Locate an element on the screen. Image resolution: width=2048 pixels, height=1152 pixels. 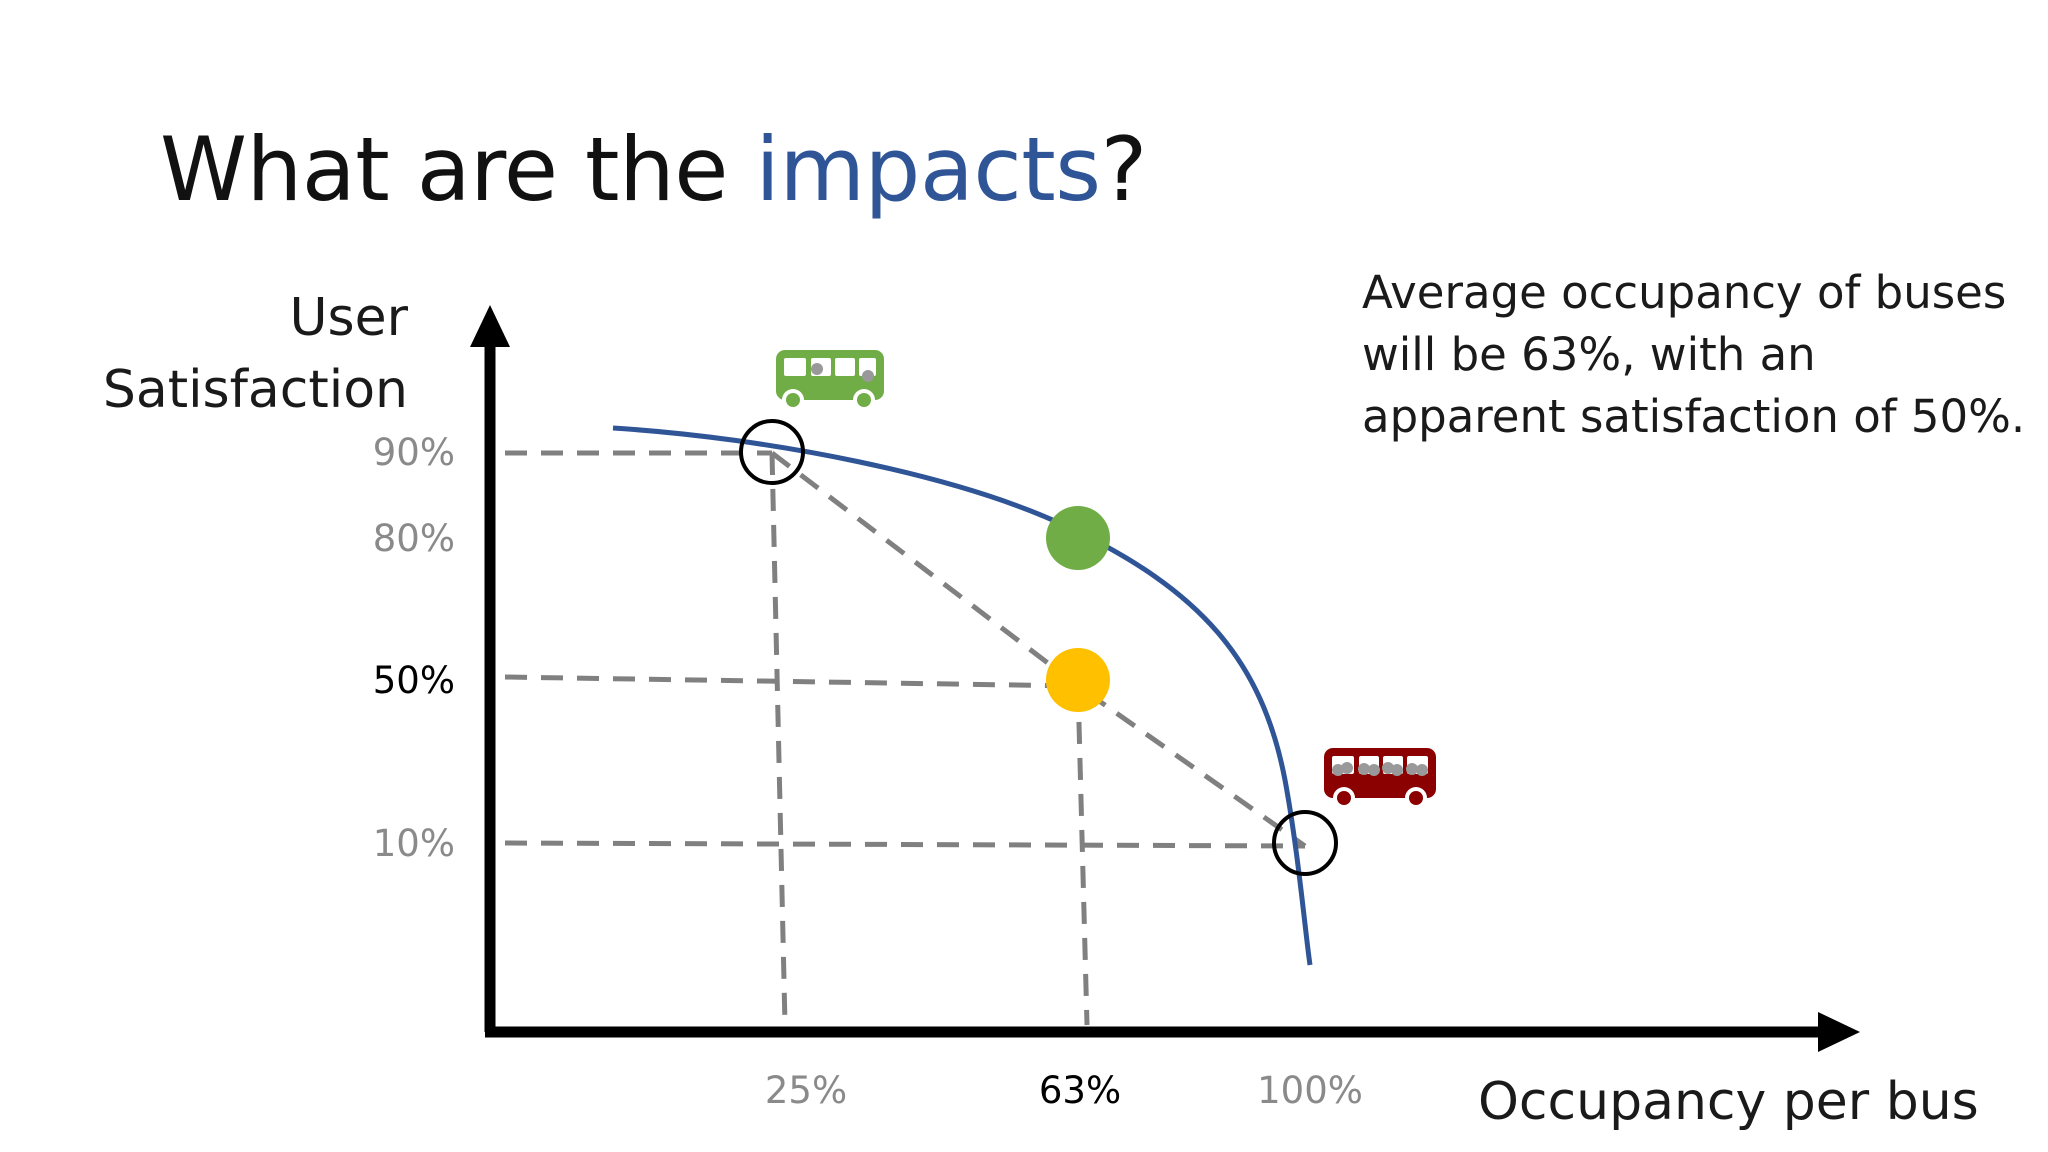
point-apparent-satisfaction is located at coordinates (1078, 680).